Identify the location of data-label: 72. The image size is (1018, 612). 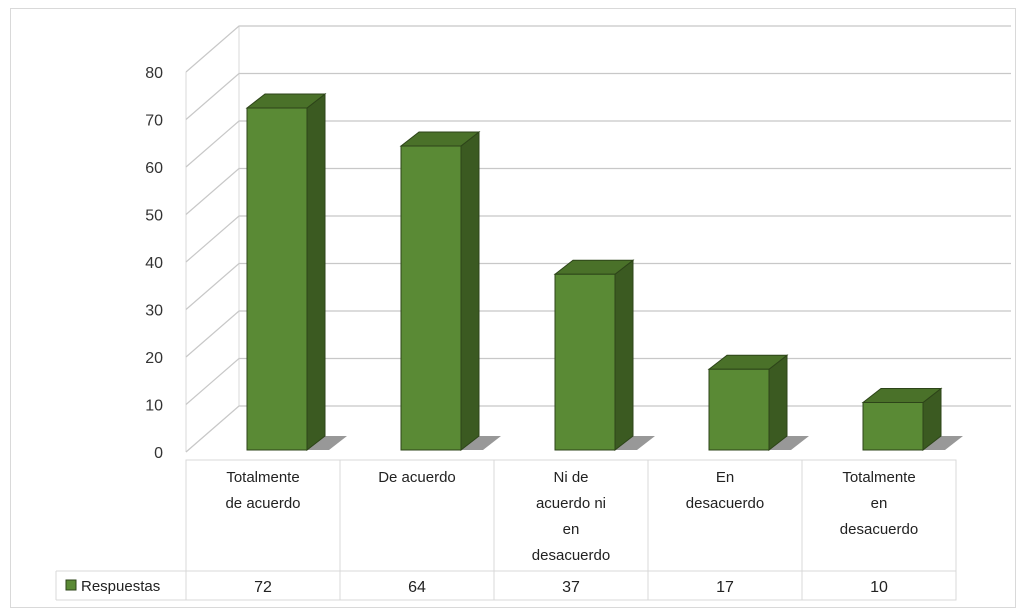
(263, 587).